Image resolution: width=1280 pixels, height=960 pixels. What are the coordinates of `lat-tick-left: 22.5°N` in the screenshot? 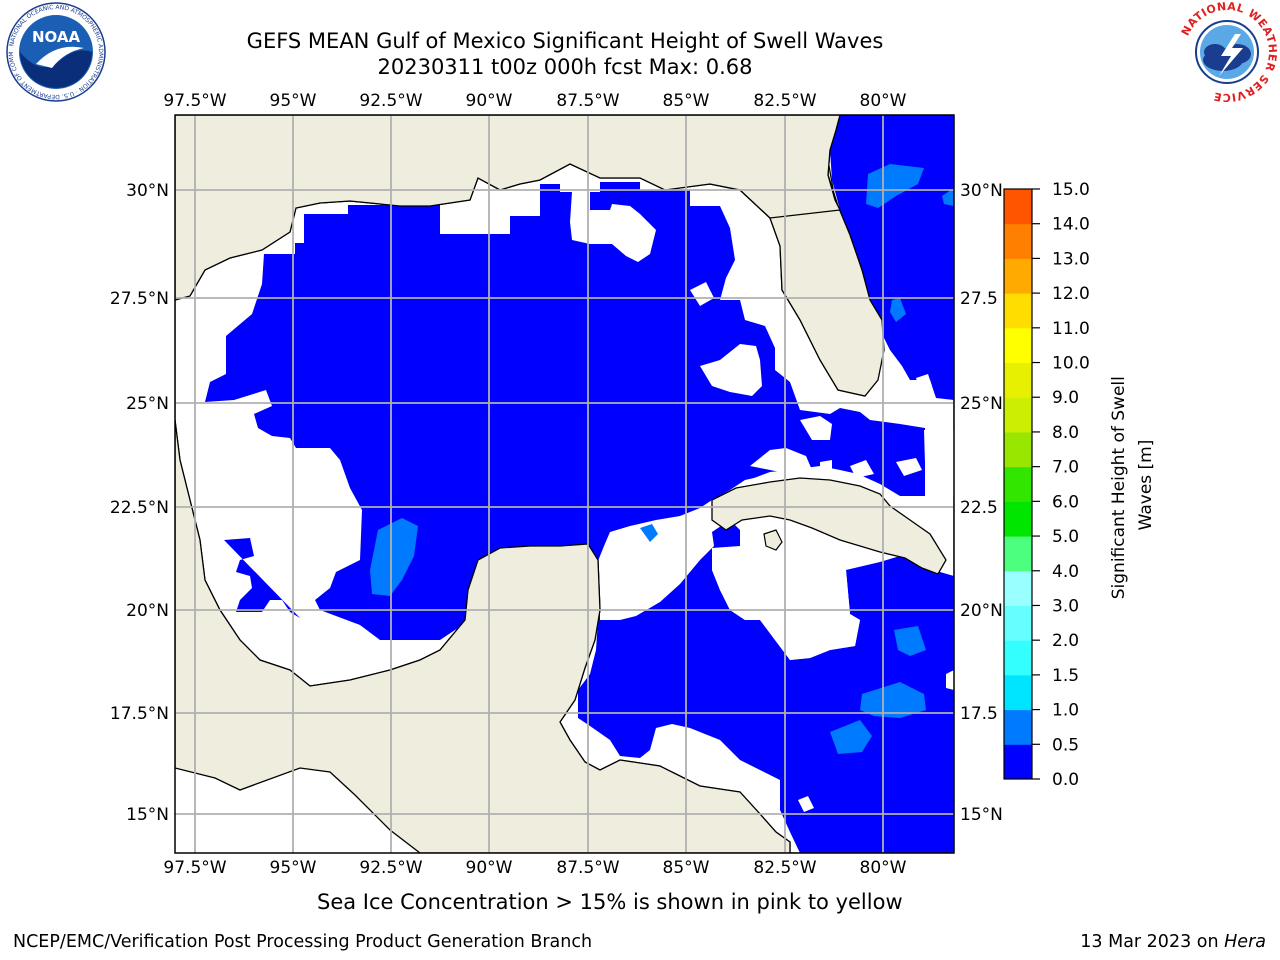 It's located at (139, 508).